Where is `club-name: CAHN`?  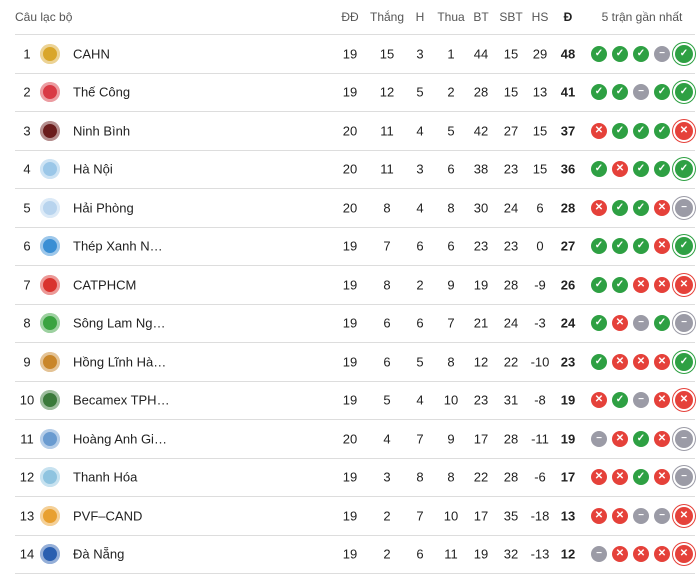 club-name: CAHN is located at coordinates (91, 53).